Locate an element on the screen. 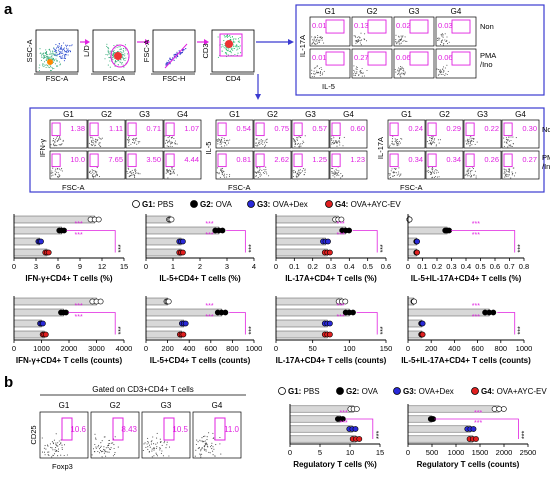  x-tick-label: 2 is located at coordinates (200, 266).